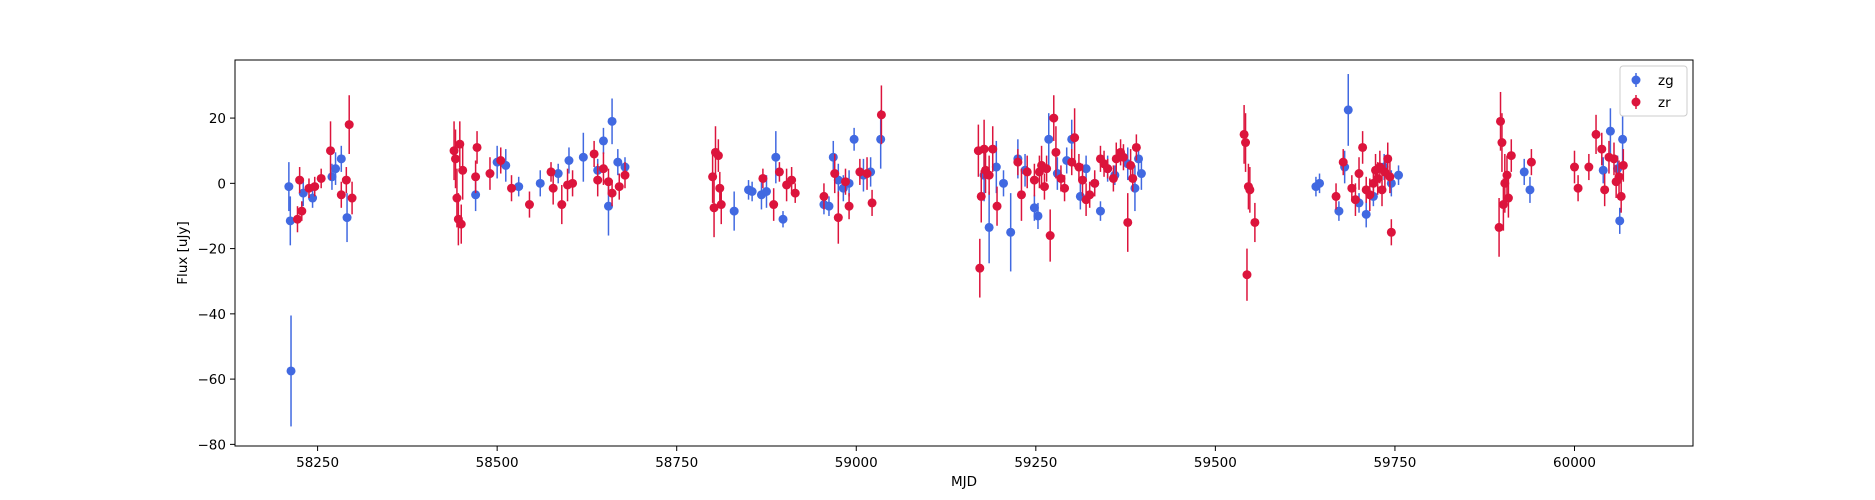 The height and width of the screenshot is (500, 1875). Describe the element at coordinates (217, 119) in the screenshot. I see `y-tick-label-20: 20` at that location.